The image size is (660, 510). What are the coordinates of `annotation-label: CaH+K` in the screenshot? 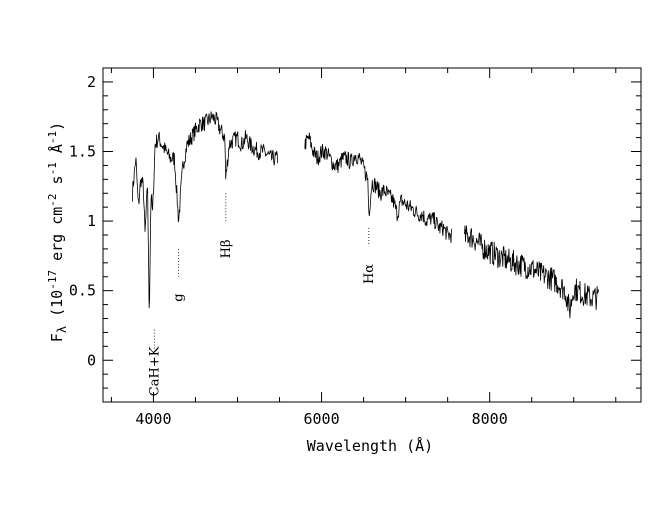 It's located at (154, 371).